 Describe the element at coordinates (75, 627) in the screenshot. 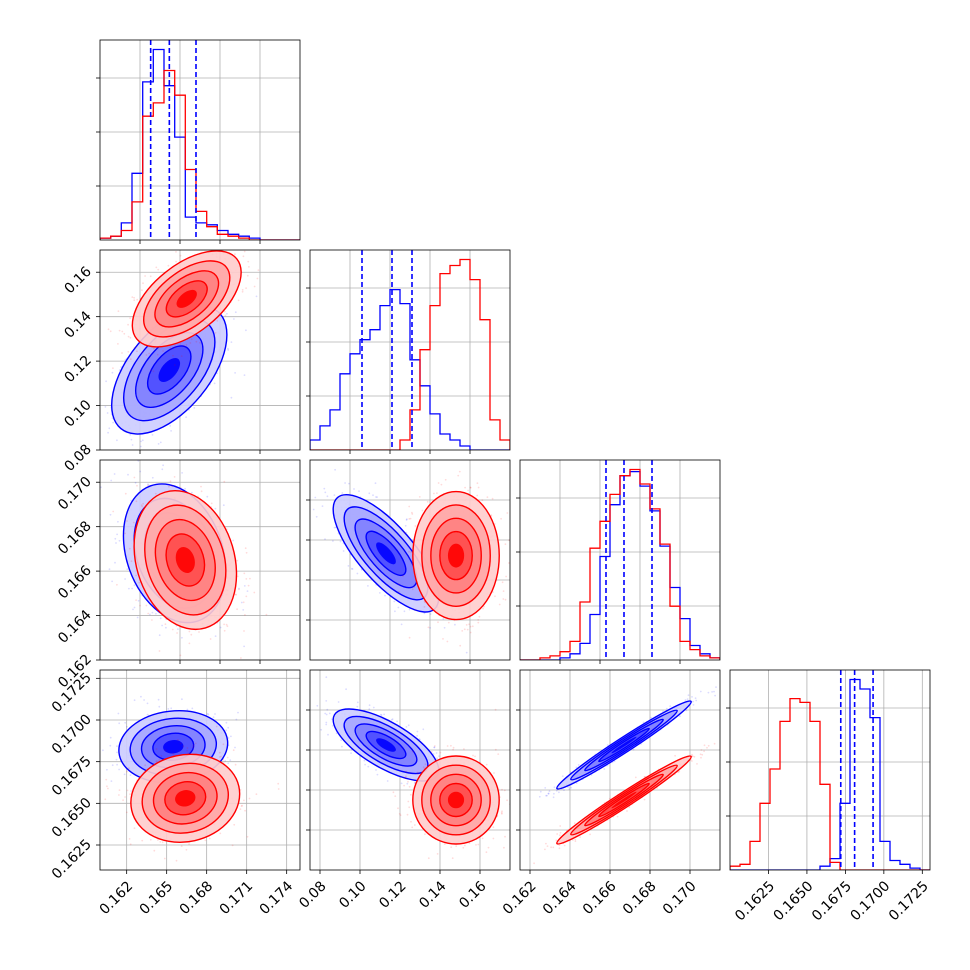

I see `y-tick-label: 0.164` at that location.